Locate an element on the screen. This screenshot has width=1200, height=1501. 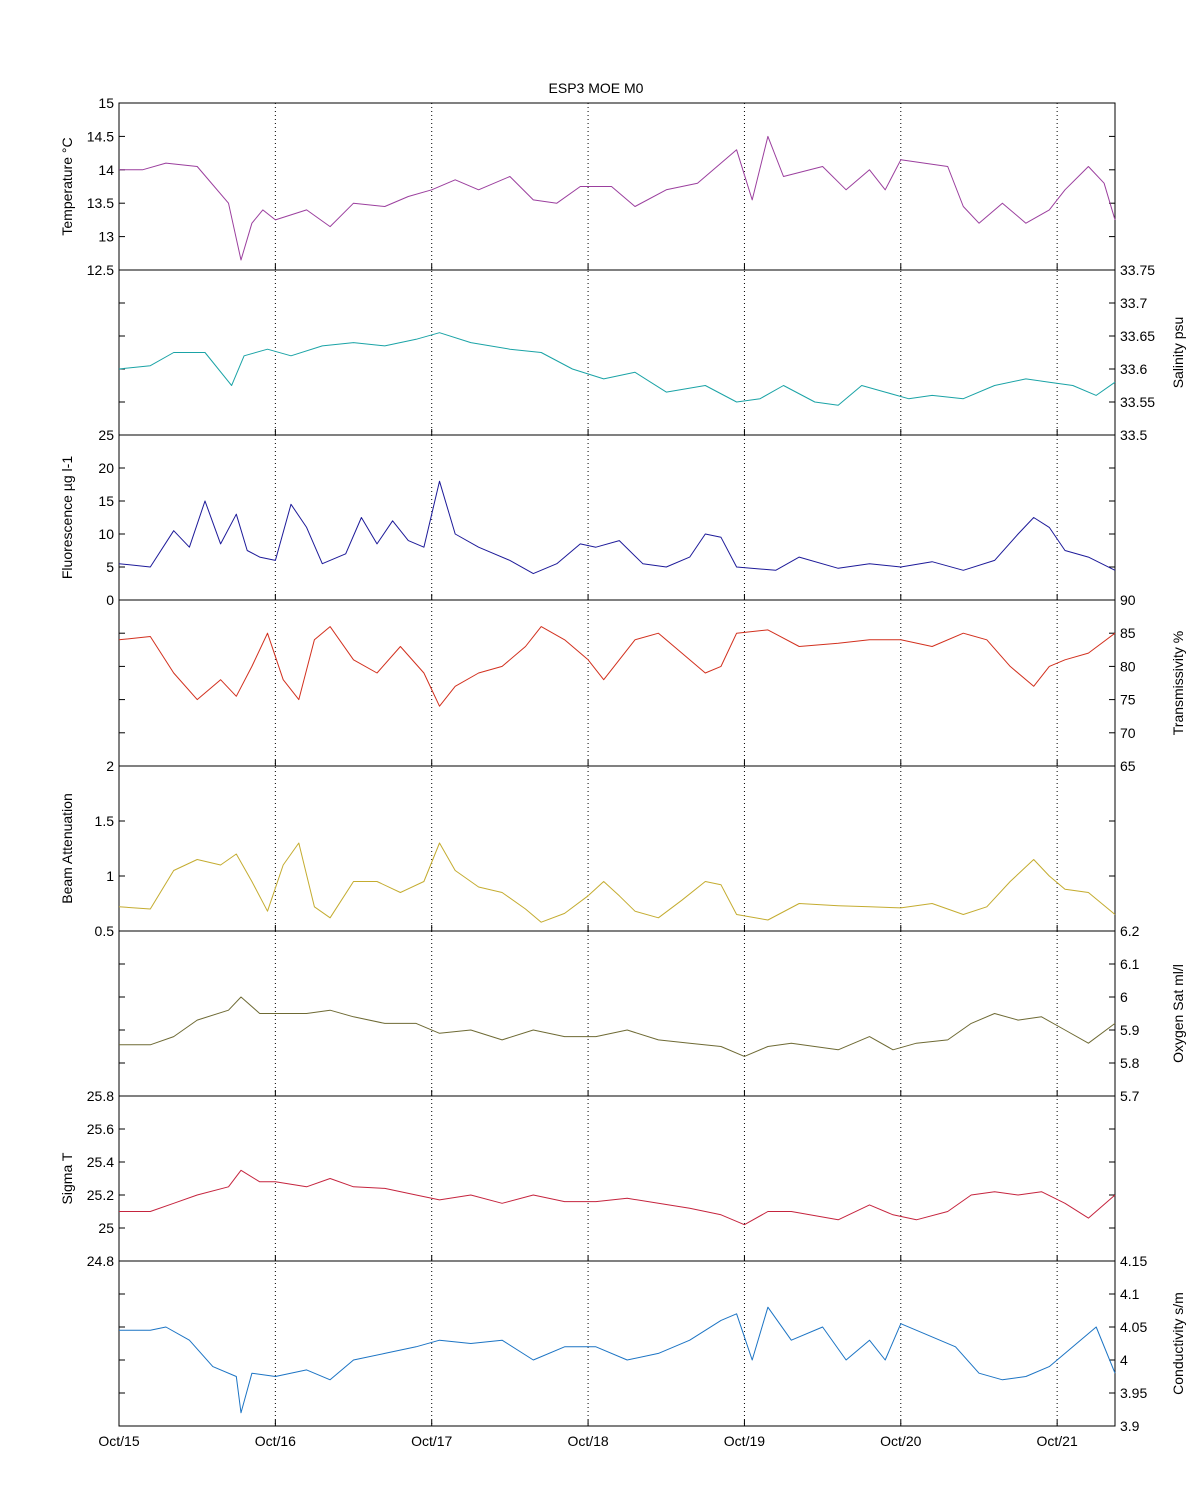
panel-4: 65 70 75 80 85 90 Transmissivity % is located at coordinates (652, 683).